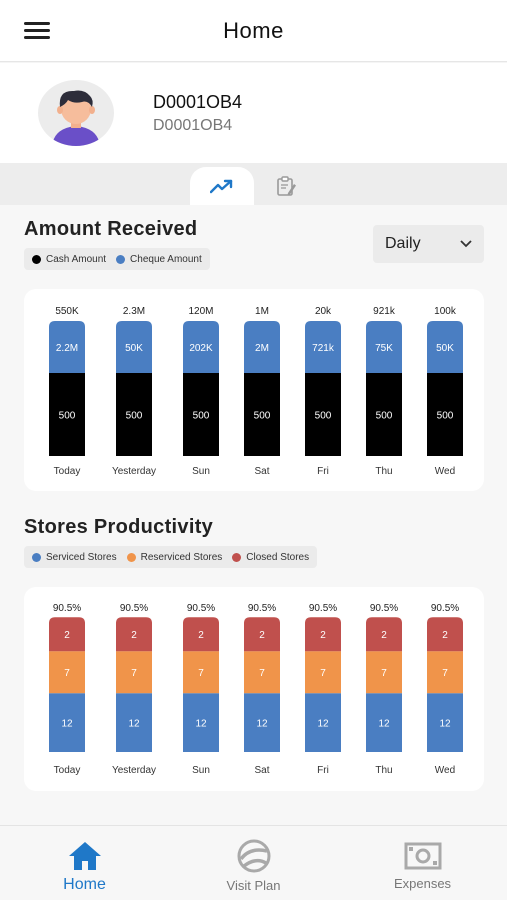 The image size is (507, 900). I want to click on cash-dot-icon, so click(36, 259).